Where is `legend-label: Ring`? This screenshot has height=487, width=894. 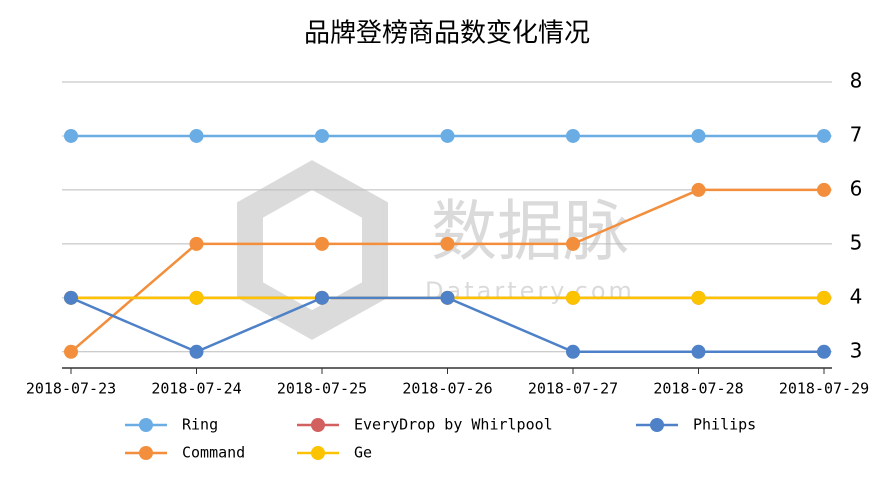 legend-label: Ring is located at coordinates (200, 425).